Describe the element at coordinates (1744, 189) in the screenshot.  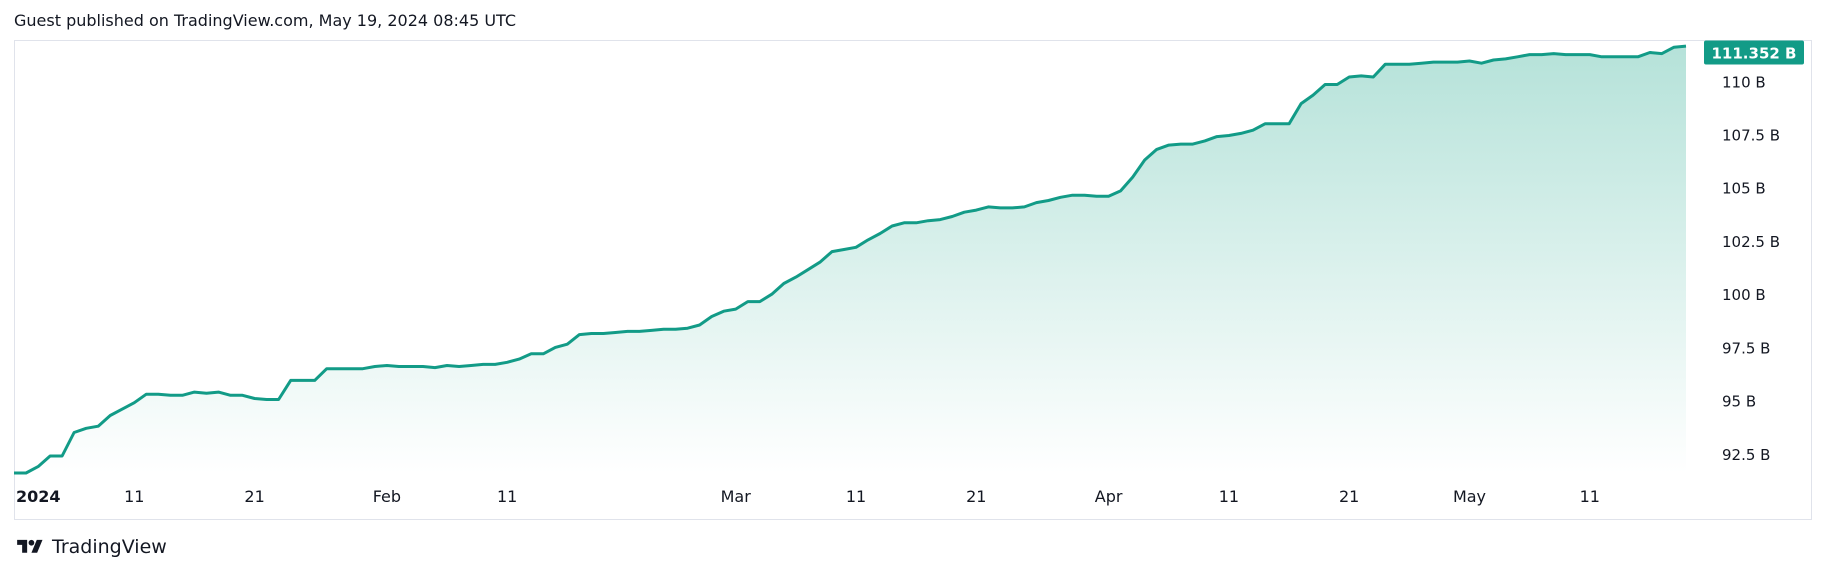
I see `y-tick-label: 105 B` at that location.